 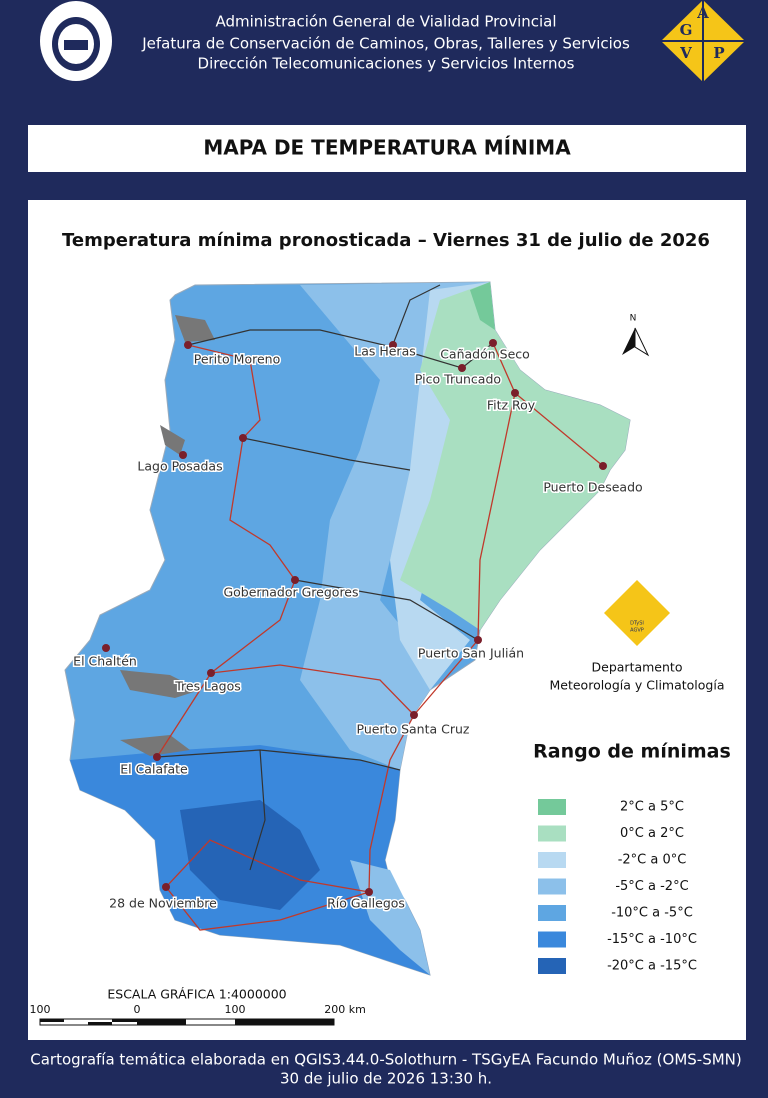 What do you see at coordinates (167, 535) in the screenshot?
I see `lakes` at bounding box center [167, 535].